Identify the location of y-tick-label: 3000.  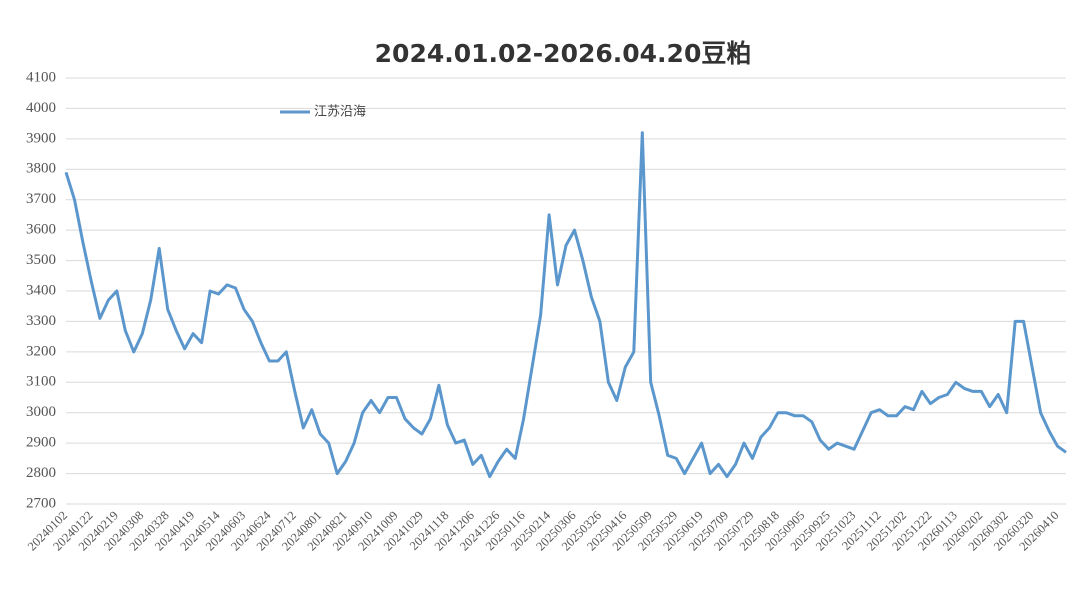
(41, 412).